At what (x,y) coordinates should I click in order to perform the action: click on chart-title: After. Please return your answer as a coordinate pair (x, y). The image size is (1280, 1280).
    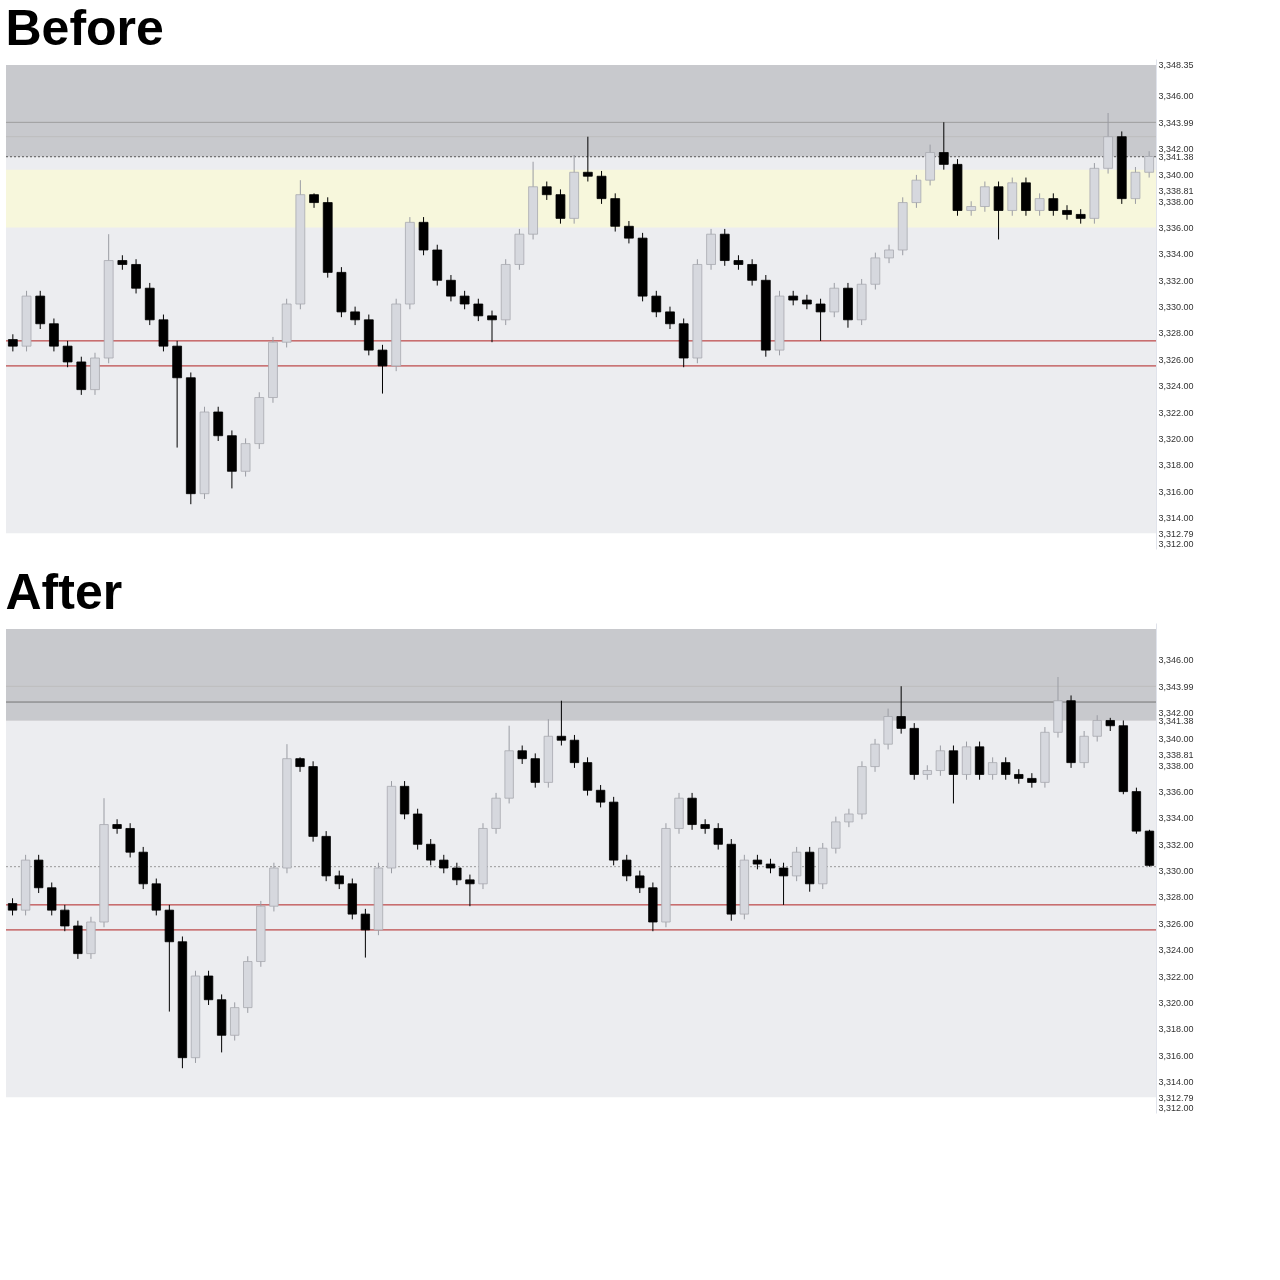
    Looking at the image, I should click on (64, 592).